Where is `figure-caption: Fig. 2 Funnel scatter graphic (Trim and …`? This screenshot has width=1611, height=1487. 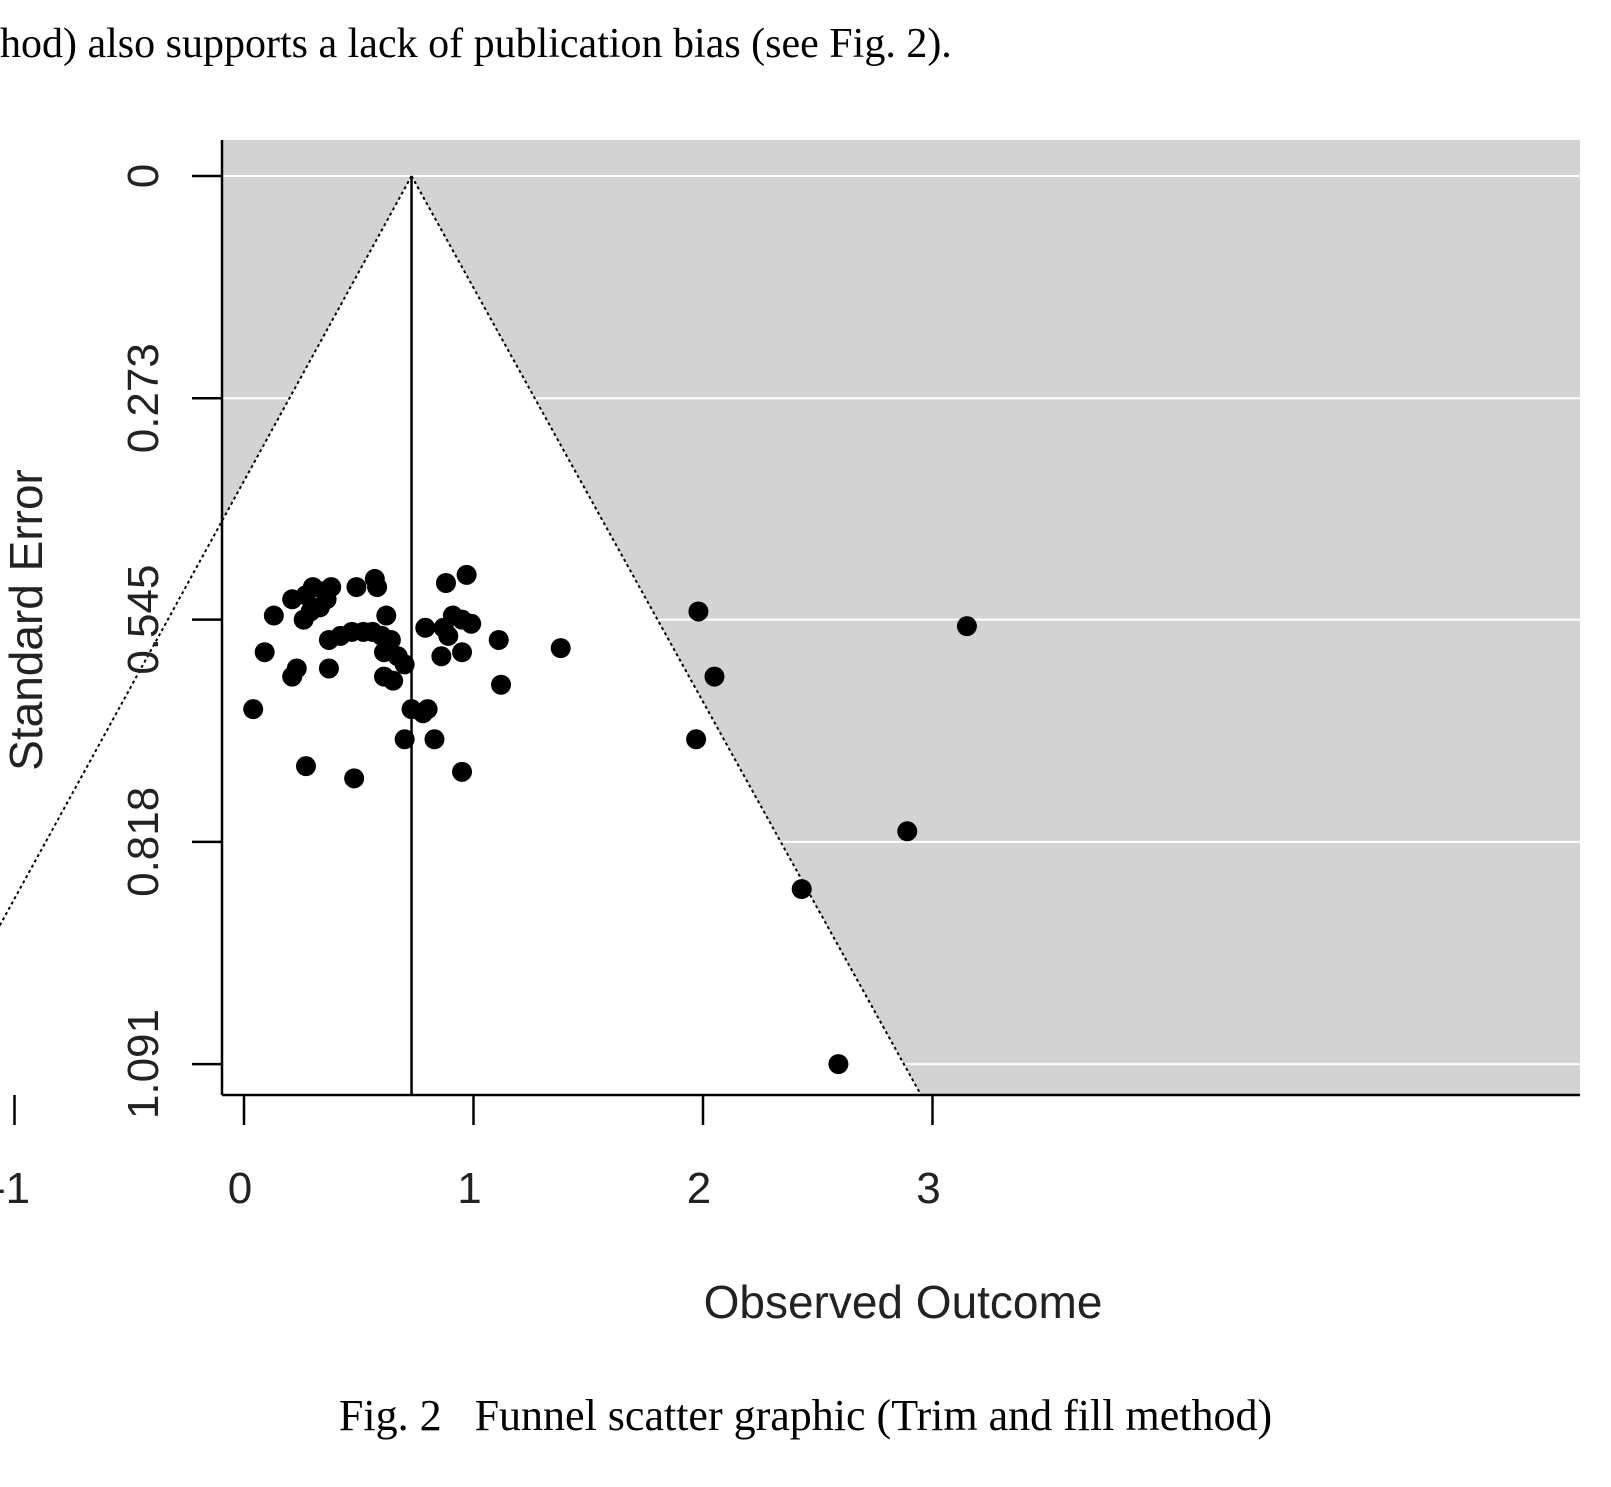 figure-caption: Fig. 2 Funnel scatter graphic (Trim and … is located at coordinates (805, 1415).